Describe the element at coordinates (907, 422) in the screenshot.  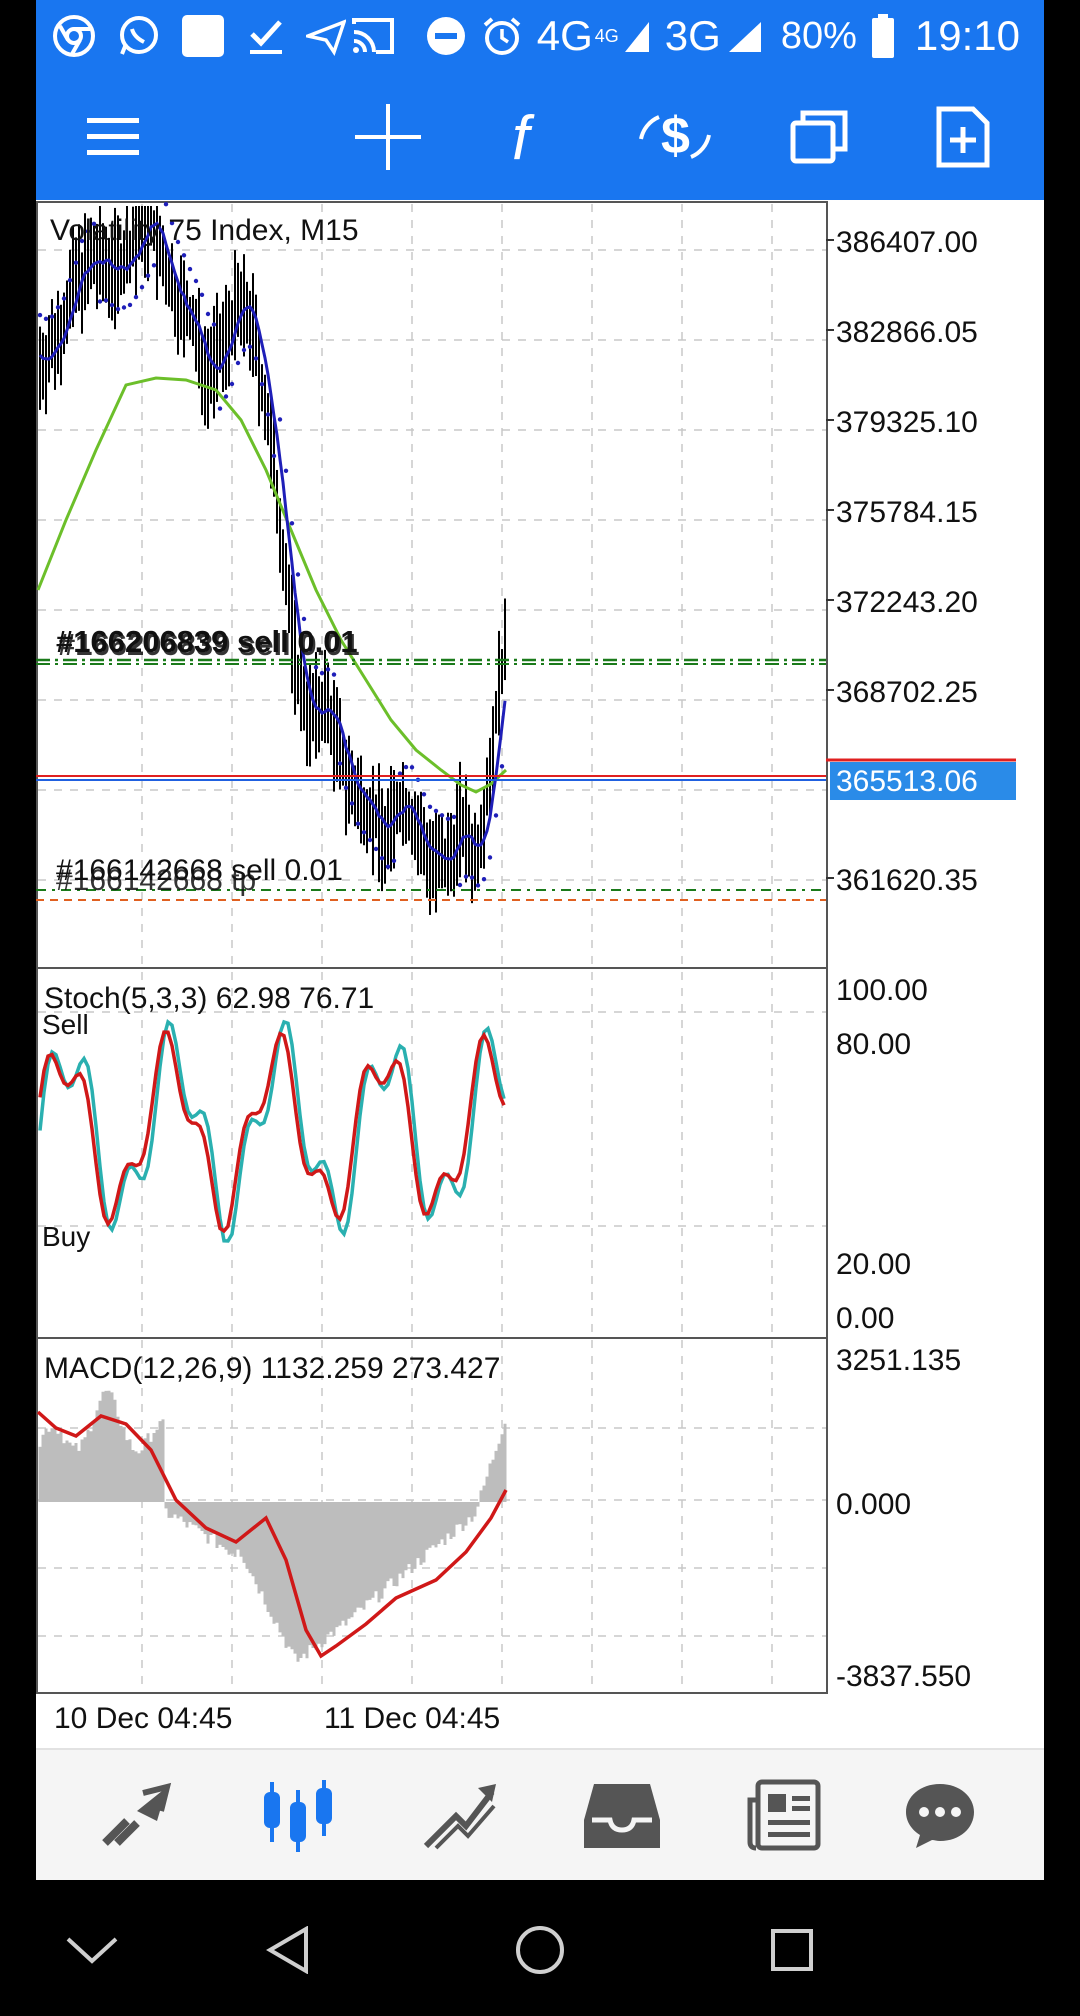
I see `price-label-2: 379325.10` at that location.